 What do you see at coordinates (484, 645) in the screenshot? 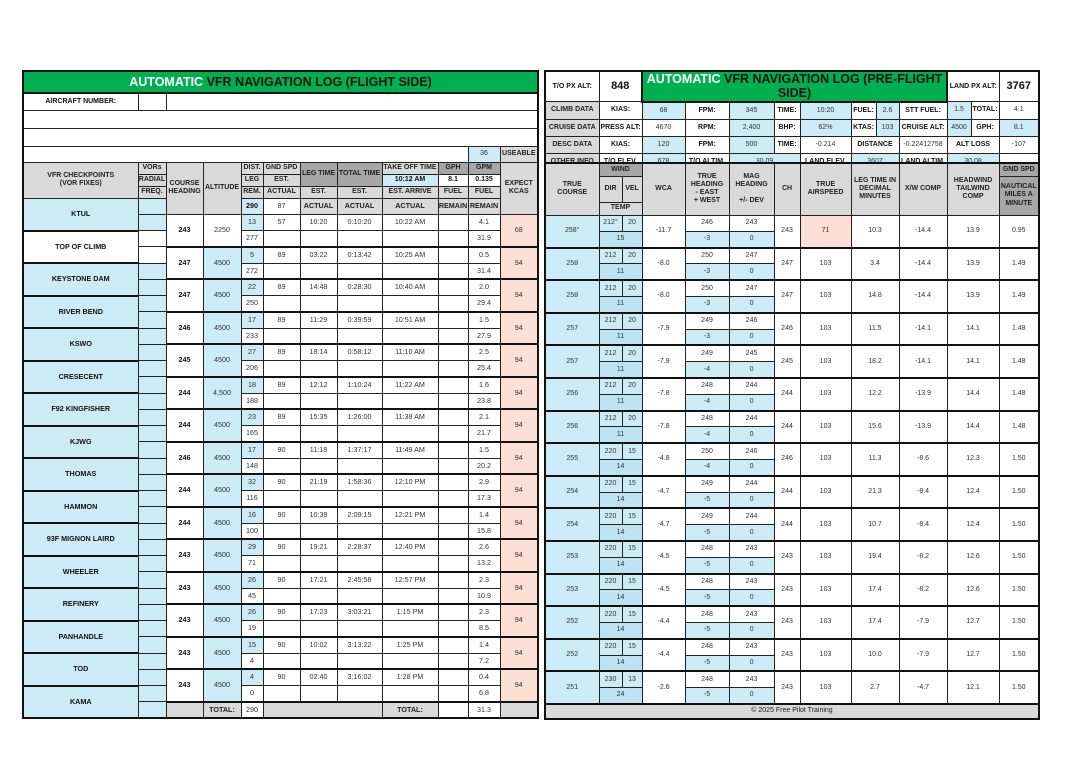
I see `leg-fuel-used: 1.4` at bounding box center [484, 645].